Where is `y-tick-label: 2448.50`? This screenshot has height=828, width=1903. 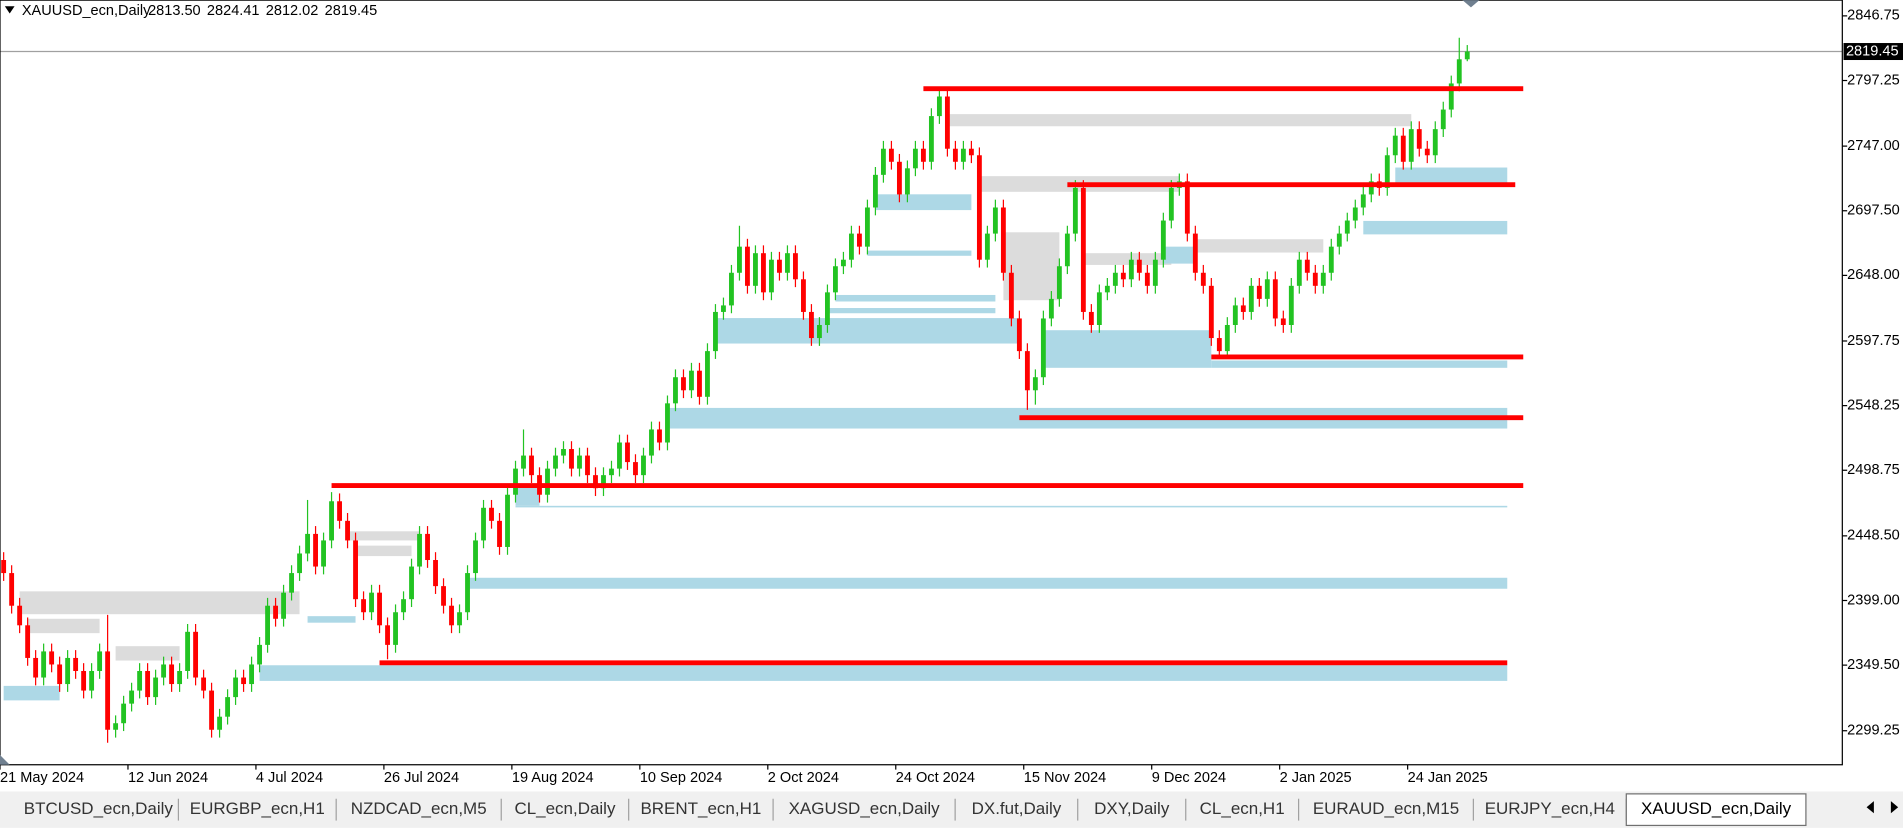
y-tick-label: 2448.50 is located at coordinates (1873, 536).